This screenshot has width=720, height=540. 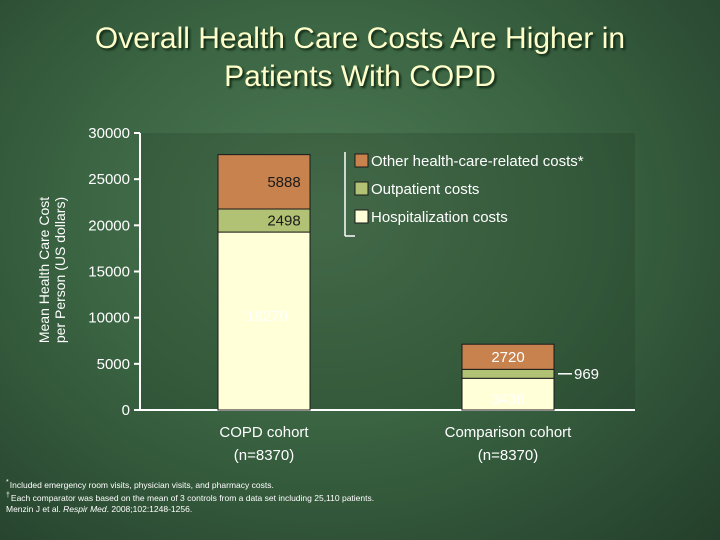 I want to click on legend-label: Hospitalization costs, so click(x=439, y=217).